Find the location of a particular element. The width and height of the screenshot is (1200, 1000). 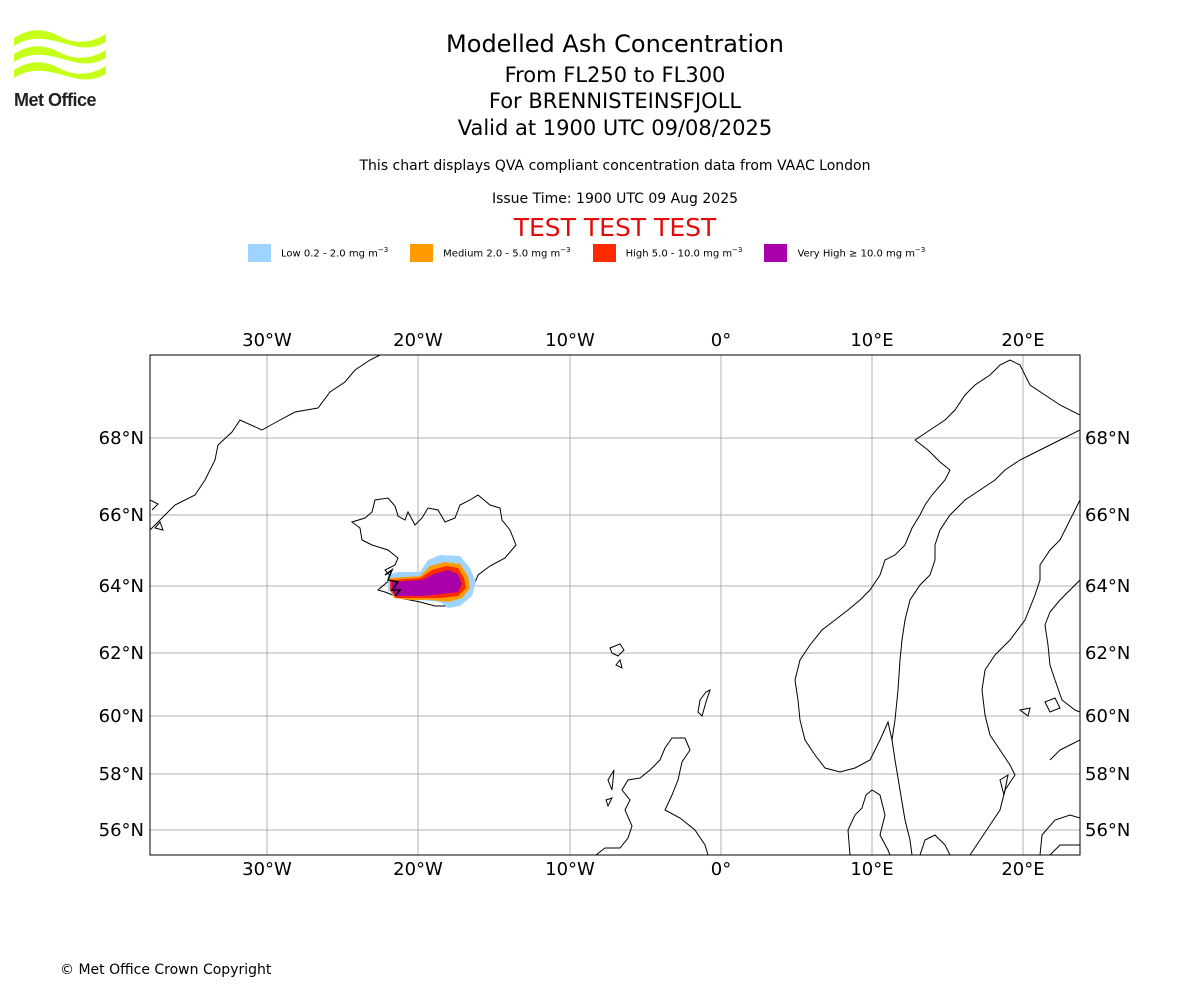

legend-item-very-high: Very High ≥ 10.0 mg m−3 is located at coordinates (844, 253).